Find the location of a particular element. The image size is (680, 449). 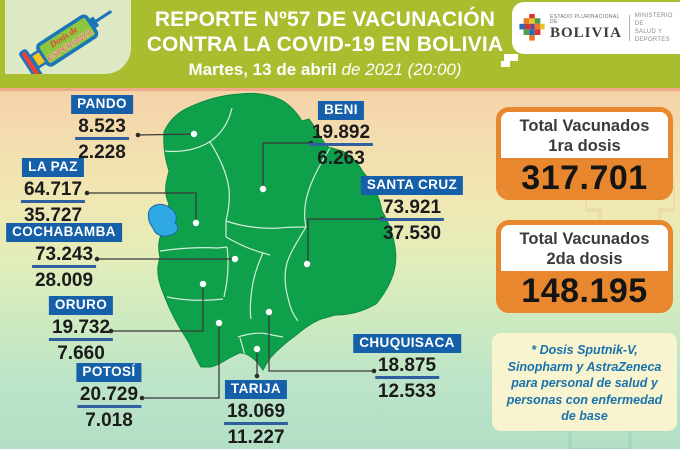

department-name-badge: LA PAZ is located at coordinates (53, 167).